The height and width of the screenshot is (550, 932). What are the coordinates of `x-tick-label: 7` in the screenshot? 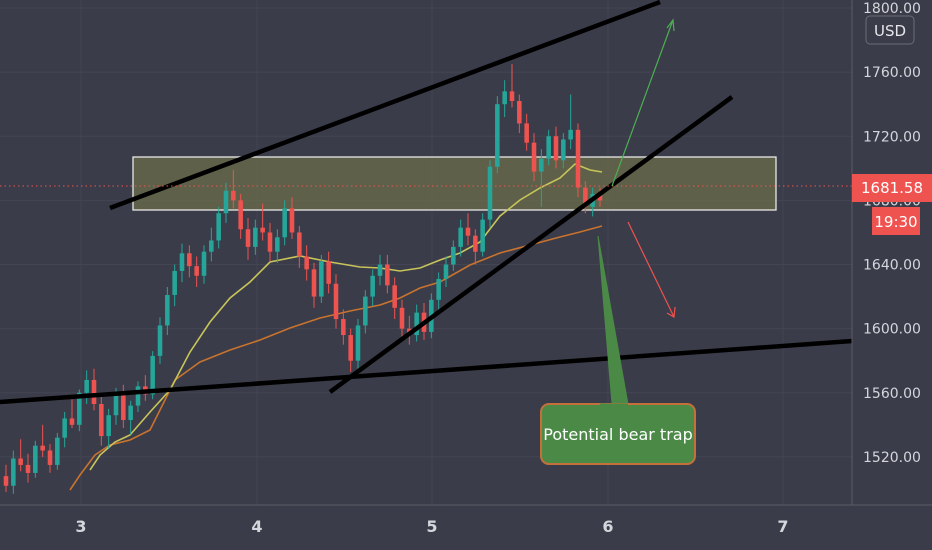 It's located at (782, 526).